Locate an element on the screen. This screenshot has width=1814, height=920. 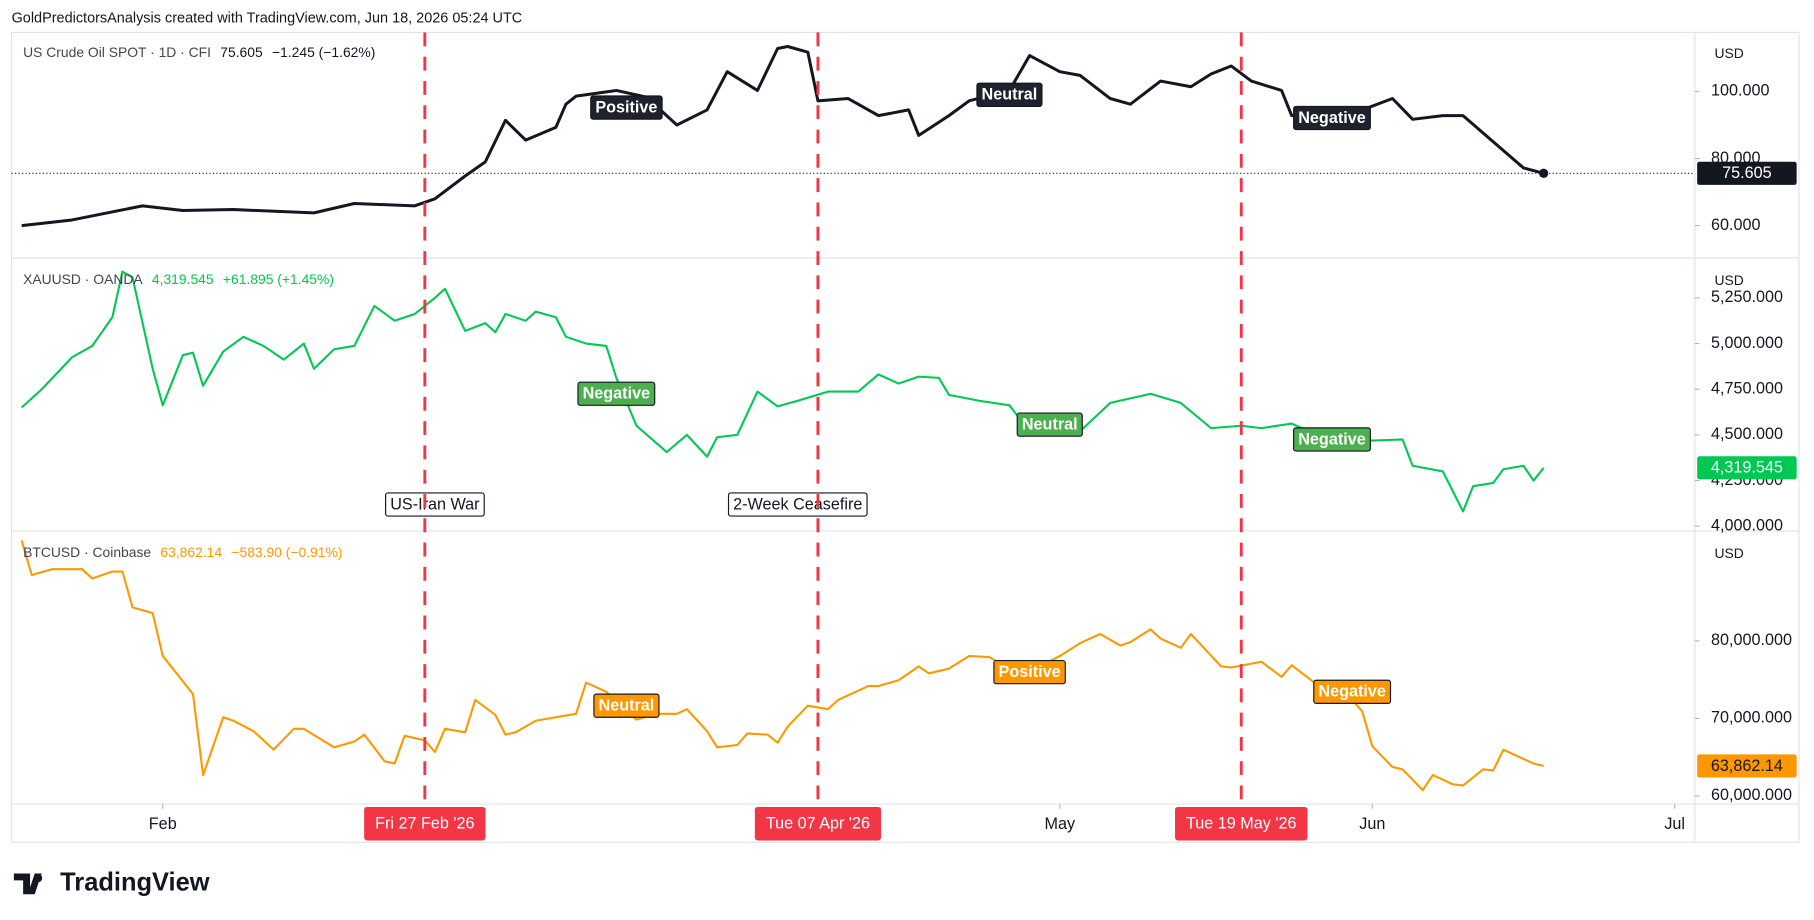
label-text: 2-Week Ceasefire is located at coordinates (797, 504).